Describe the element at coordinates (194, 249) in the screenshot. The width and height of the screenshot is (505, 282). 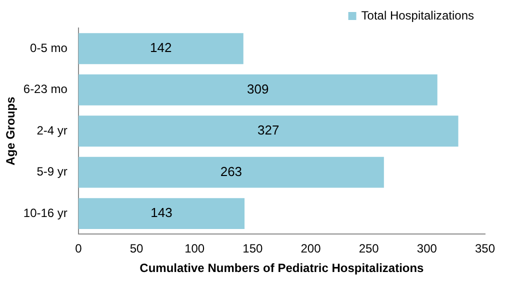
I see `x-tick-label: 100` at that location.